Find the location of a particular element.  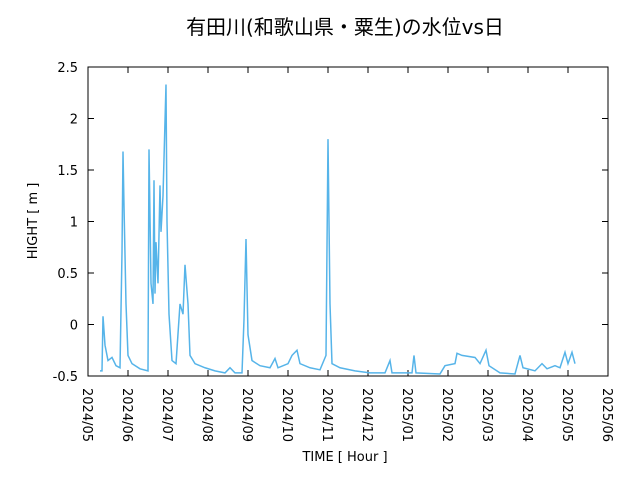

x-tick-label: 2024/08 is located at coordinates (206, 415).